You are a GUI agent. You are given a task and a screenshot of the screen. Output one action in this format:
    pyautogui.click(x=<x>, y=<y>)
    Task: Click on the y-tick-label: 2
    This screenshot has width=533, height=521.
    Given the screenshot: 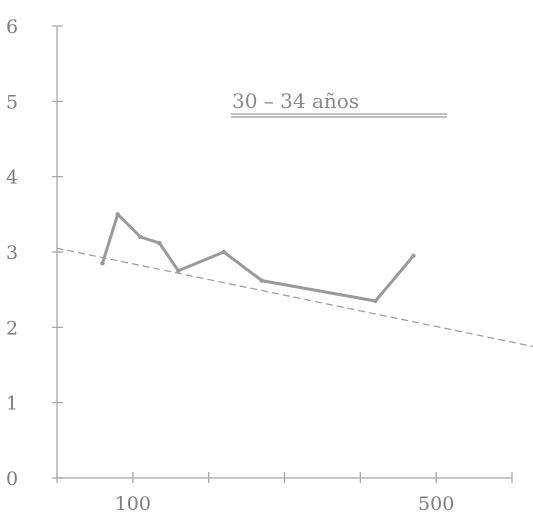 What is the action you would take?
    pyautogui.click(x=12, y=328)
    